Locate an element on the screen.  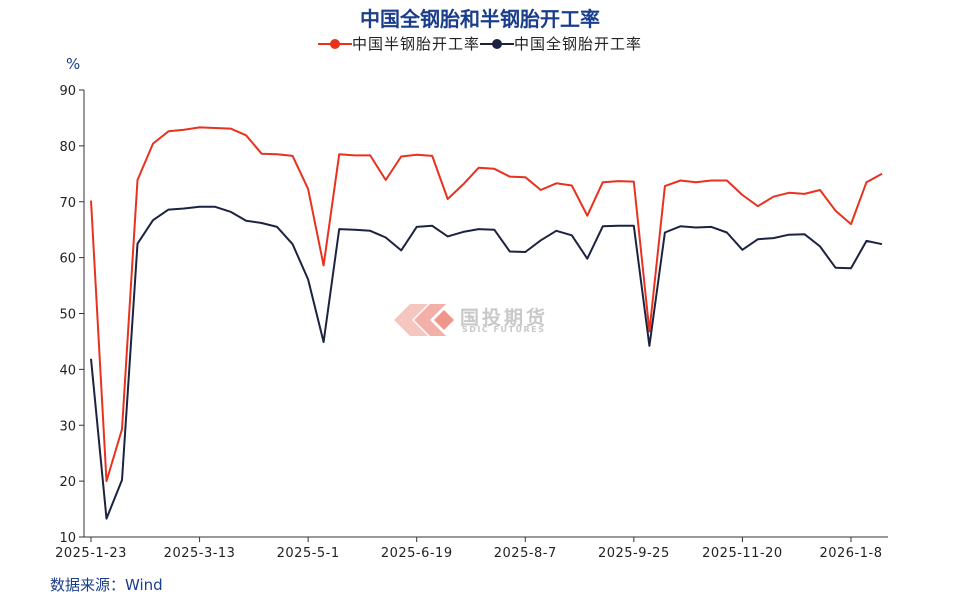
watermark-text: 国投期货 is located at coordinates (504, 318).